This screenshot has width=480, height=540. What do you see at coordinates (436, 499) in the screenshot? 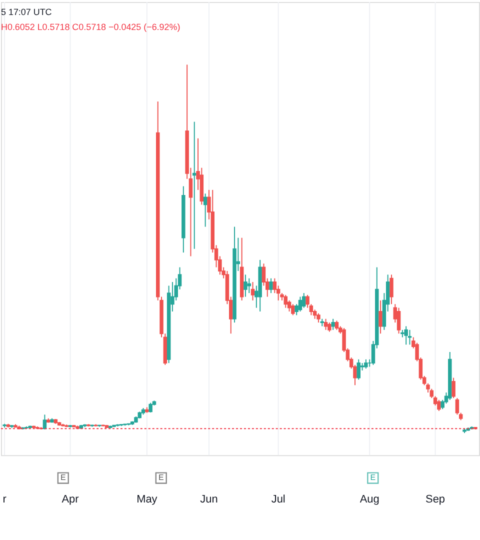
I see `x-tick-label: Sep` at bounding box center [436, 499].